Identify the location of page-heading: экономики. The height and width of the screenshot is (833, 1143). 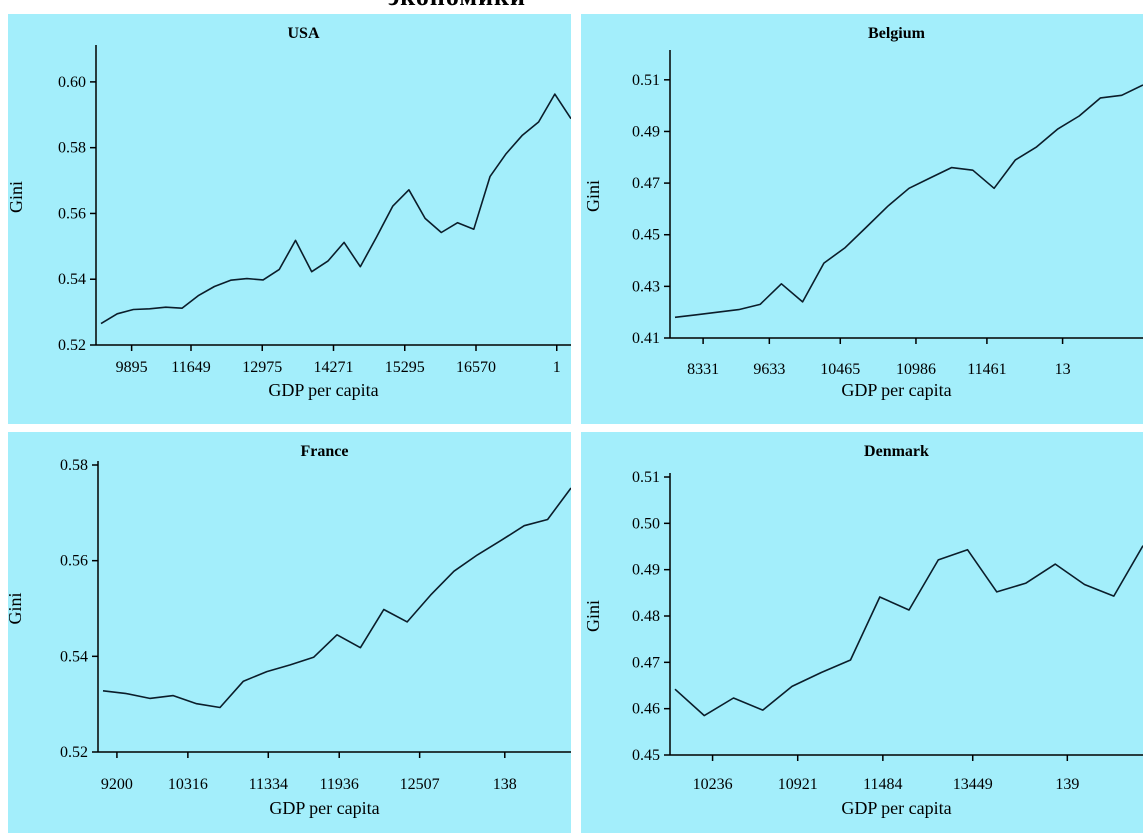
(457, 6).